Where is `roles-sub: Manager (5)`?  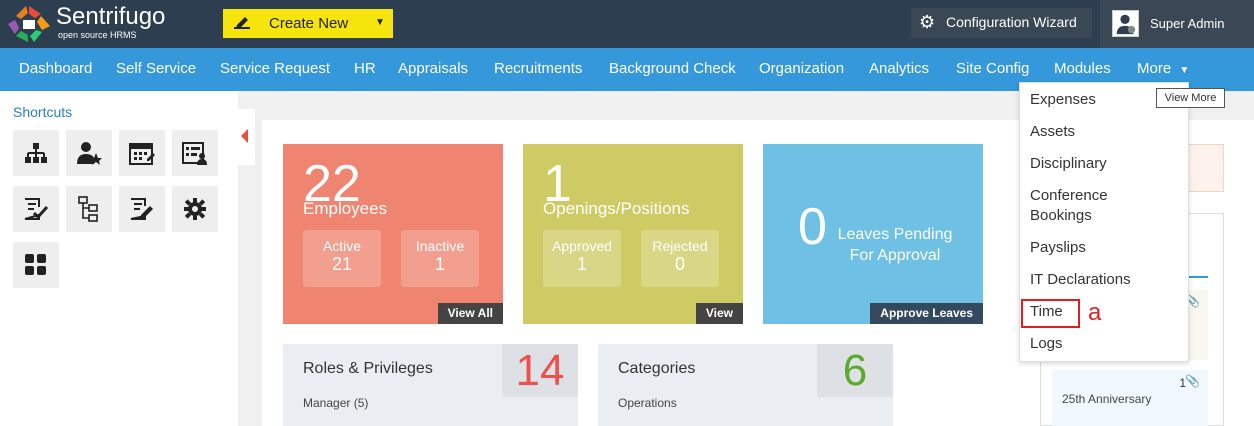 roles-sub: Manager (5) is located at coordinates (336, 403).